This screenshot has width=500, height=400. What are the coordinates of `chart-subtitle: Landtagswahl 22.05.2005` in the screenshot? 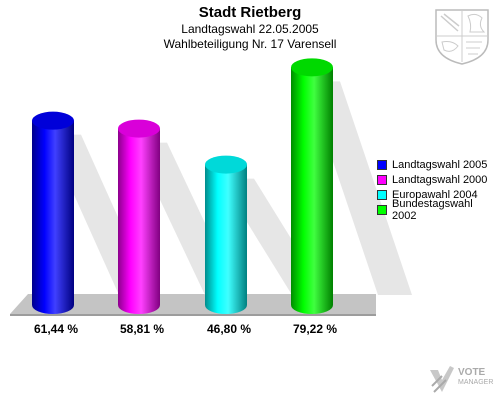 It's located at (250, 29).